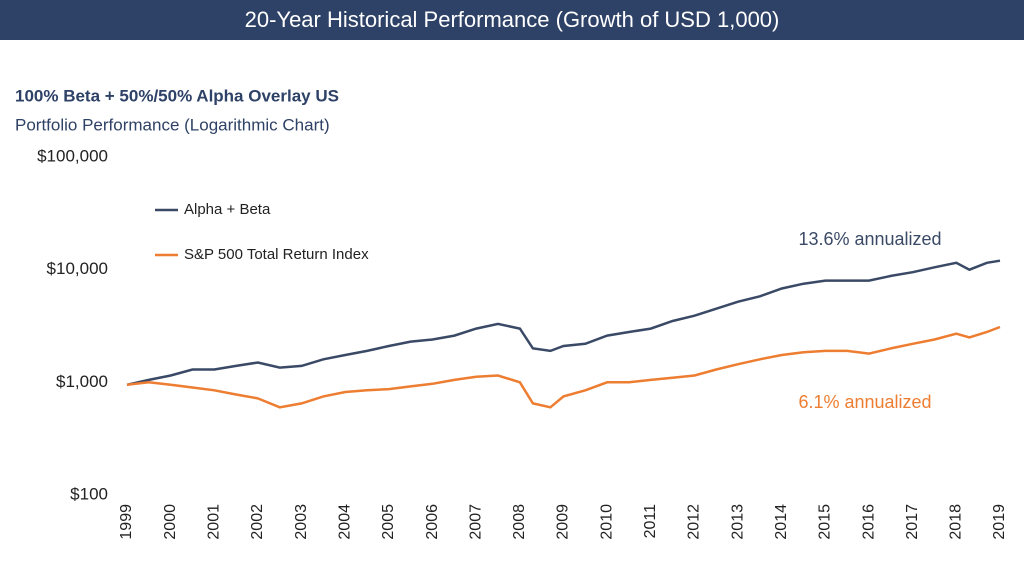 The image size is (1024, 578). Describe the element at coordinates (82, 381) in the screenshot. I see `y-tick-label: $1,000` at that location.